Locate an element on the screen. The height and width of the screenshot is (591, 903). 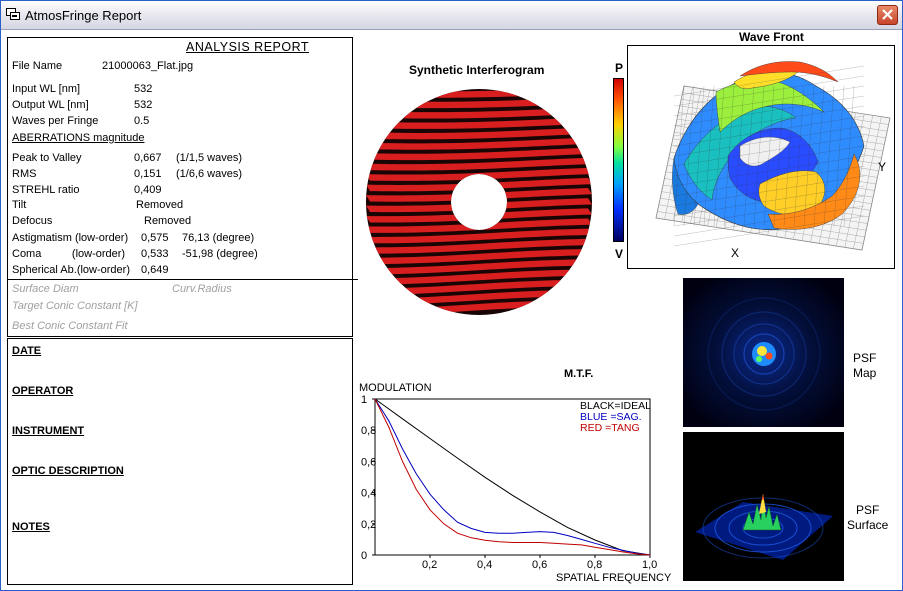
coma-angle: -51,98 (degree) is located at coordinates (220, 254).